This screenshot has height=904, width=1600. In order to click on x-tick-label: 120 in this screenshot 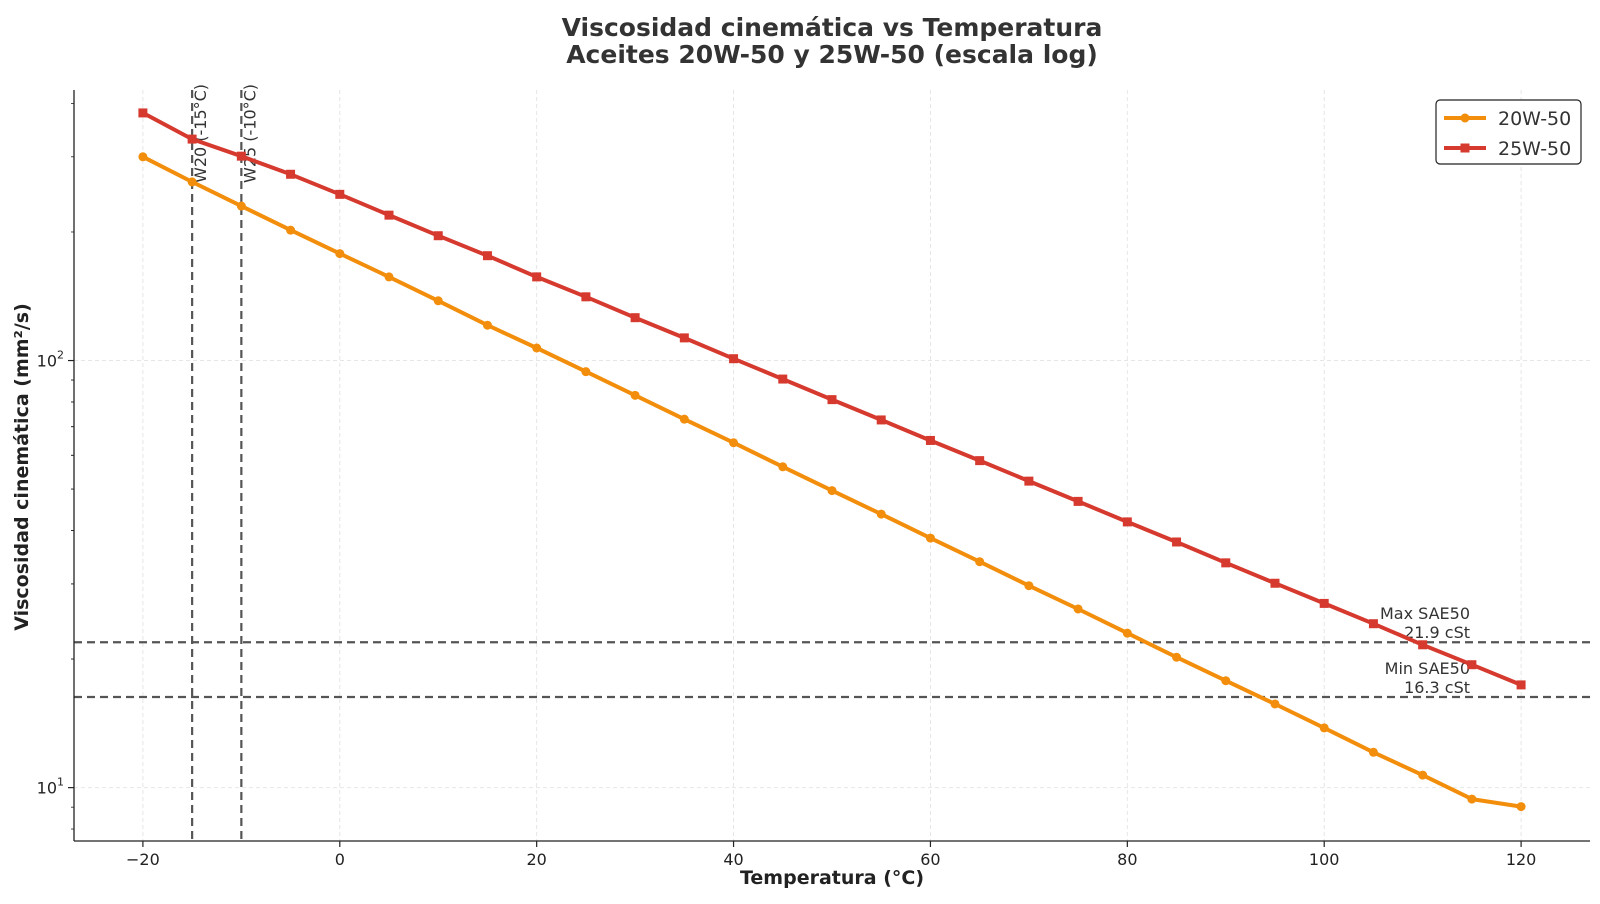, I will do `click(1521, 859)`.